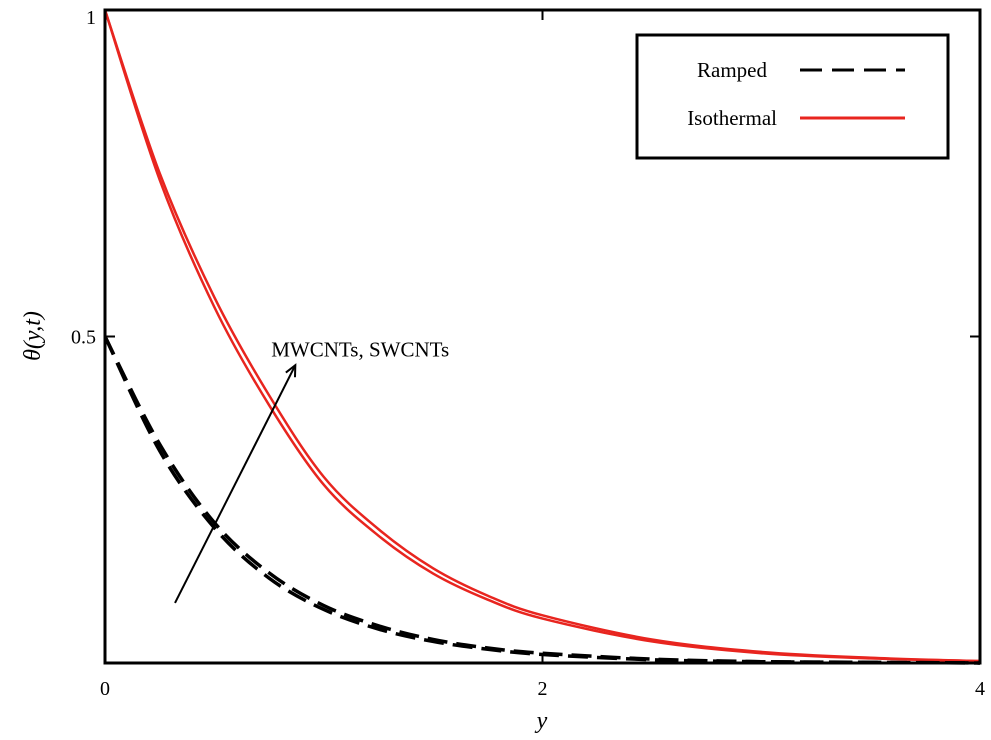  Describe the element at coordinates (91, 18) in the screenshot. I see `y-tick-label: 1` at that location.